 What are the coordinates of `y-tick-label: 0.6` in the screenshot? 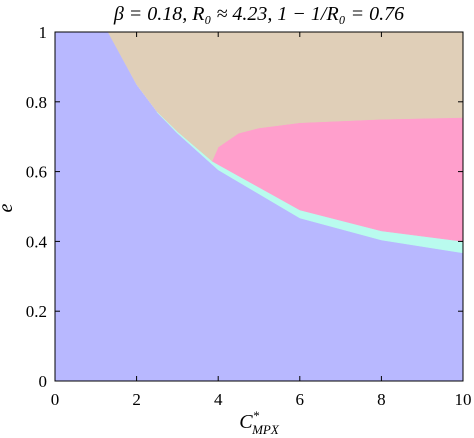 It's located at (36, 172).